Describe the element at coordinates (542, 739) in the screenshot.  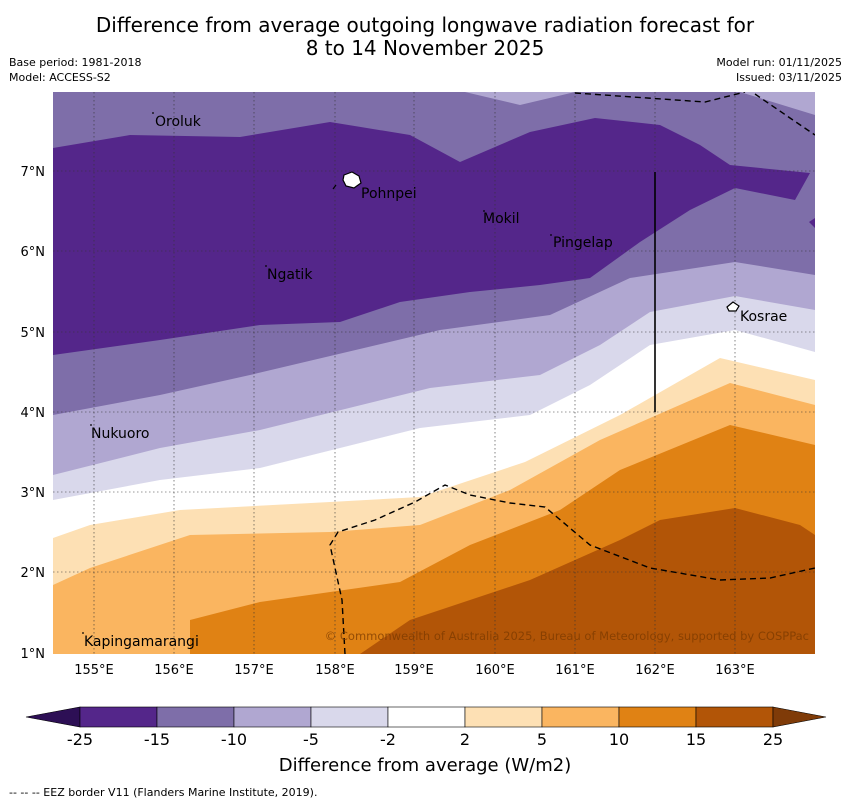
I see `legend-tick-label: 5` at that location.